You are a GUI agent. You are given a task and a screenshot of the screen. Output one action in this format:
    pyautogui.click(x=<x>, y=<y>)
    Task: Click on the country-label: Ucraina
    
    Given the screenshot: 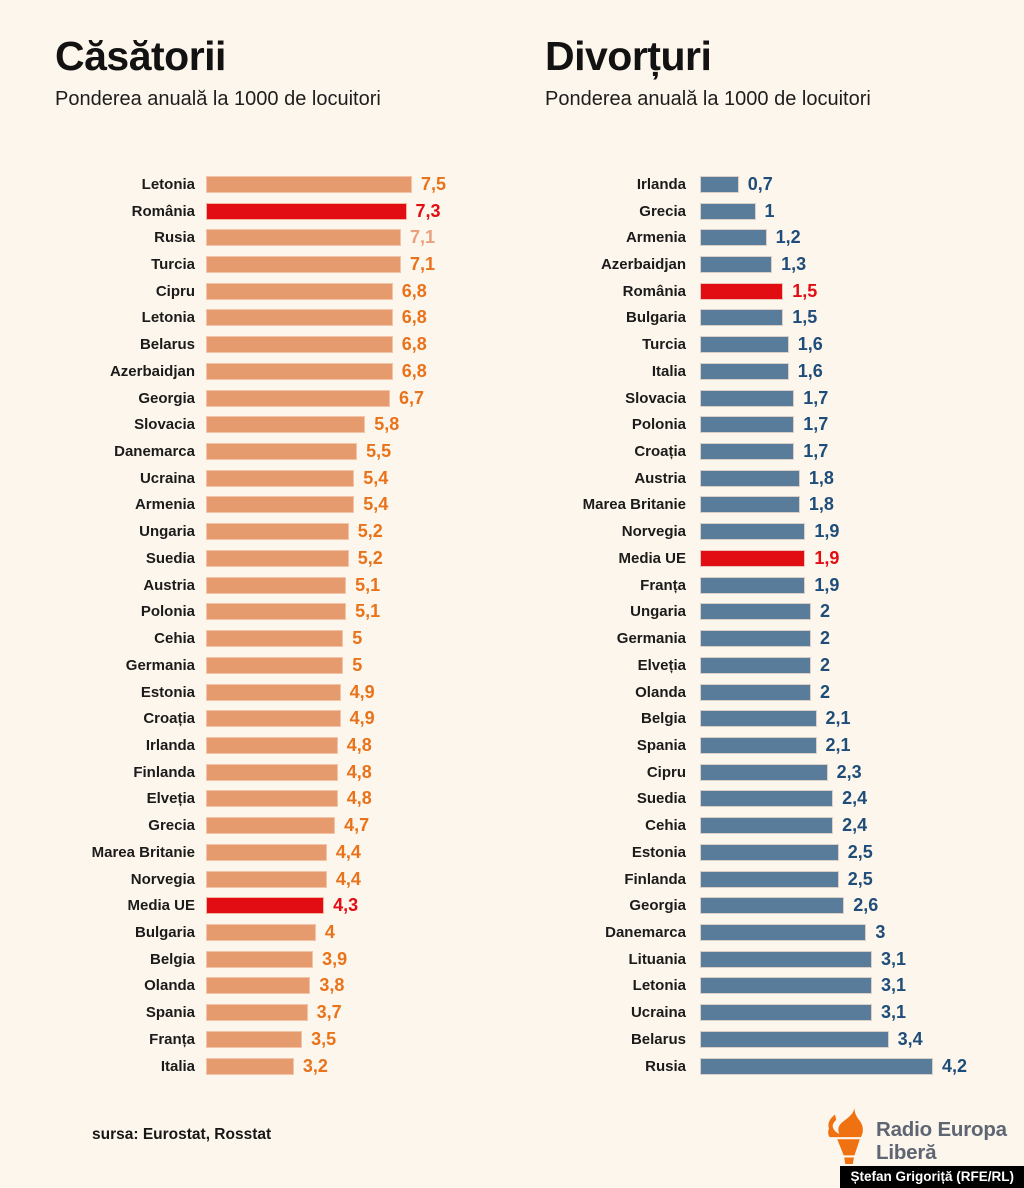 What is the action you would take?
    pyautogui.click(x=167, y=478)
    